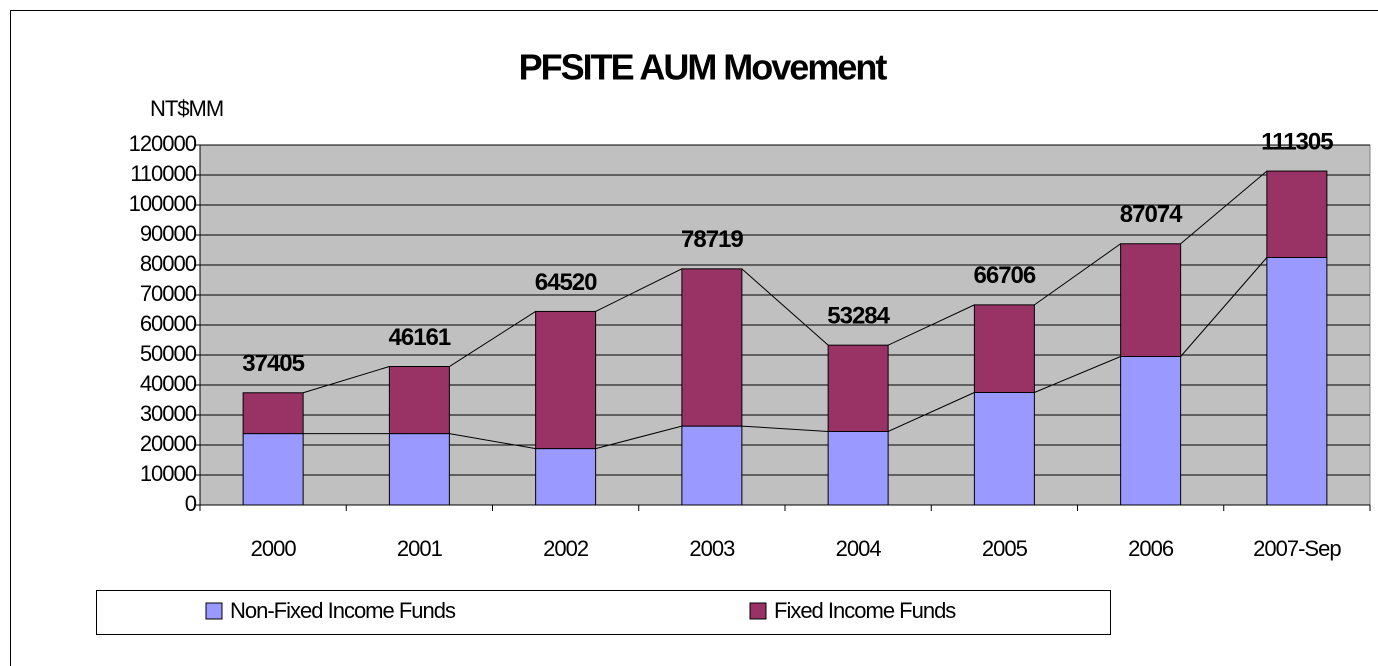 This screenshot has height=666, width=1378. What do you see at coordinates (712, 548) in the screenshot?
I see `x-tick-label: 2003` at bounding box center [712, 548].